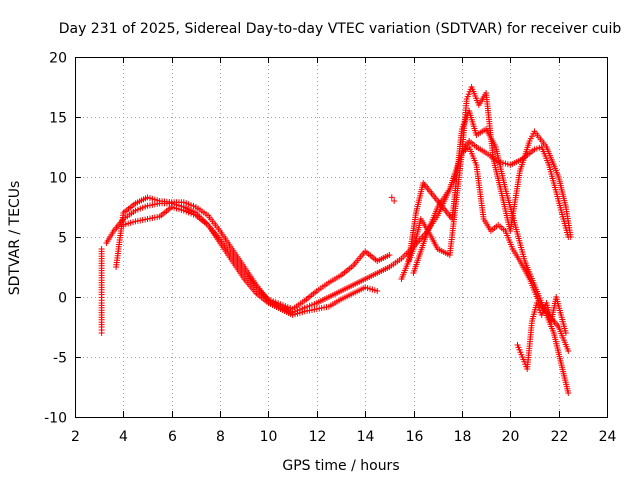  I want to click on series-track-g, so click(541, 333).